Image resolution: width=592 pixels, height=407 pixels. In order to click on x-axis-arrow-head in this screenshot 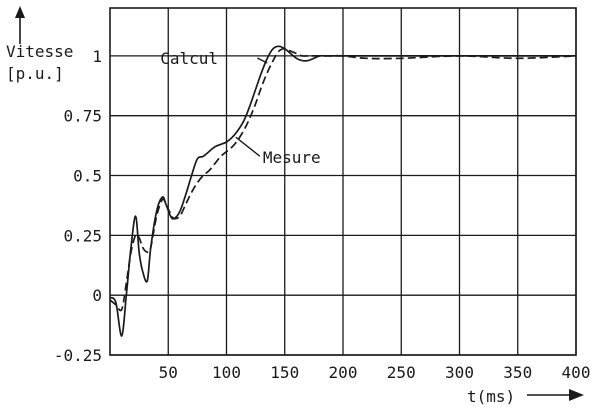, I will do `click(576, 395)`.